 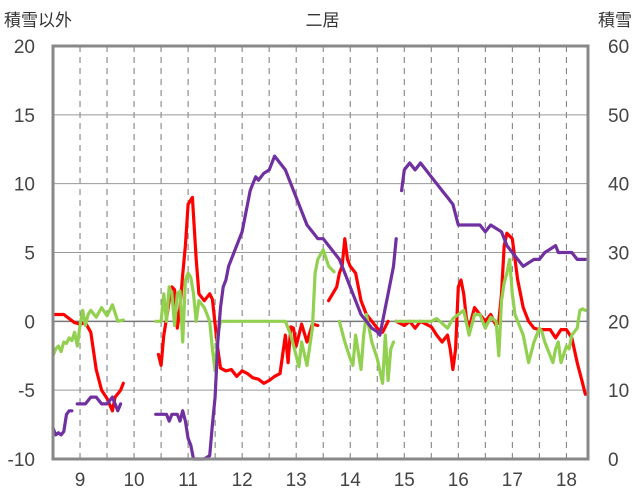 I want to click on x-tick-label: 12, so click(x=242, y=480).